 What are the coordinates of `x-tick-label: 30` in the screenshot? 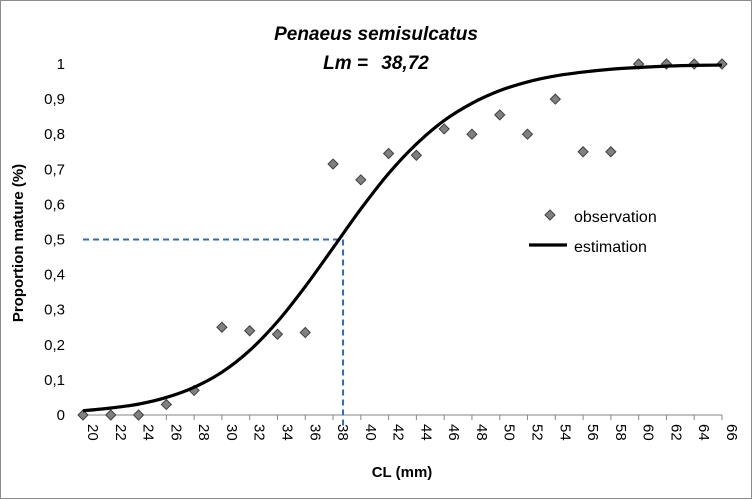 It's located at (231, 432).